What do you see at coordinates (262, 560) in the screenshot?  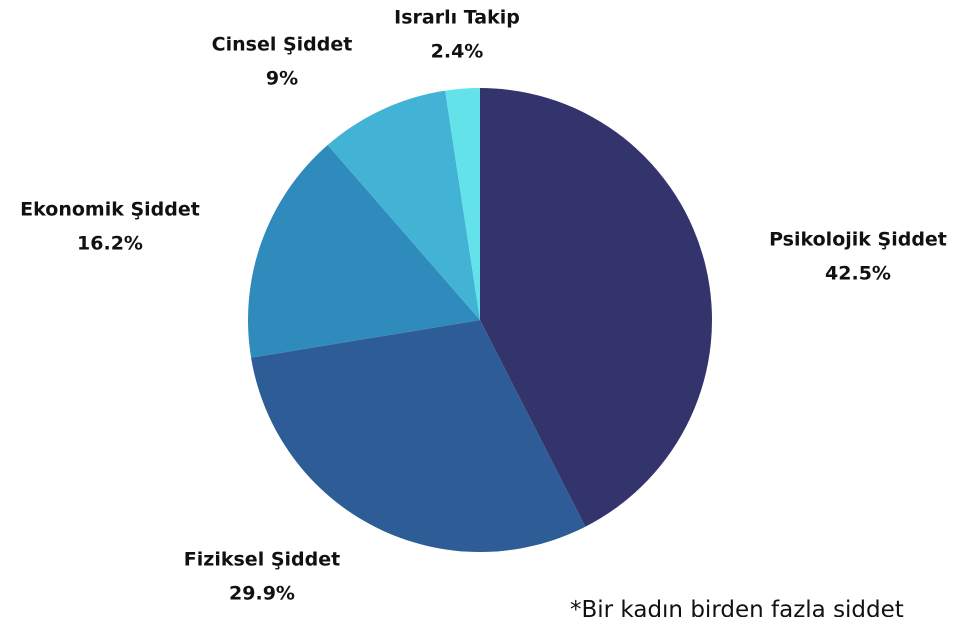 I see `slice-name: Fiziksel Şiddet` at bounding box center [262, 560].